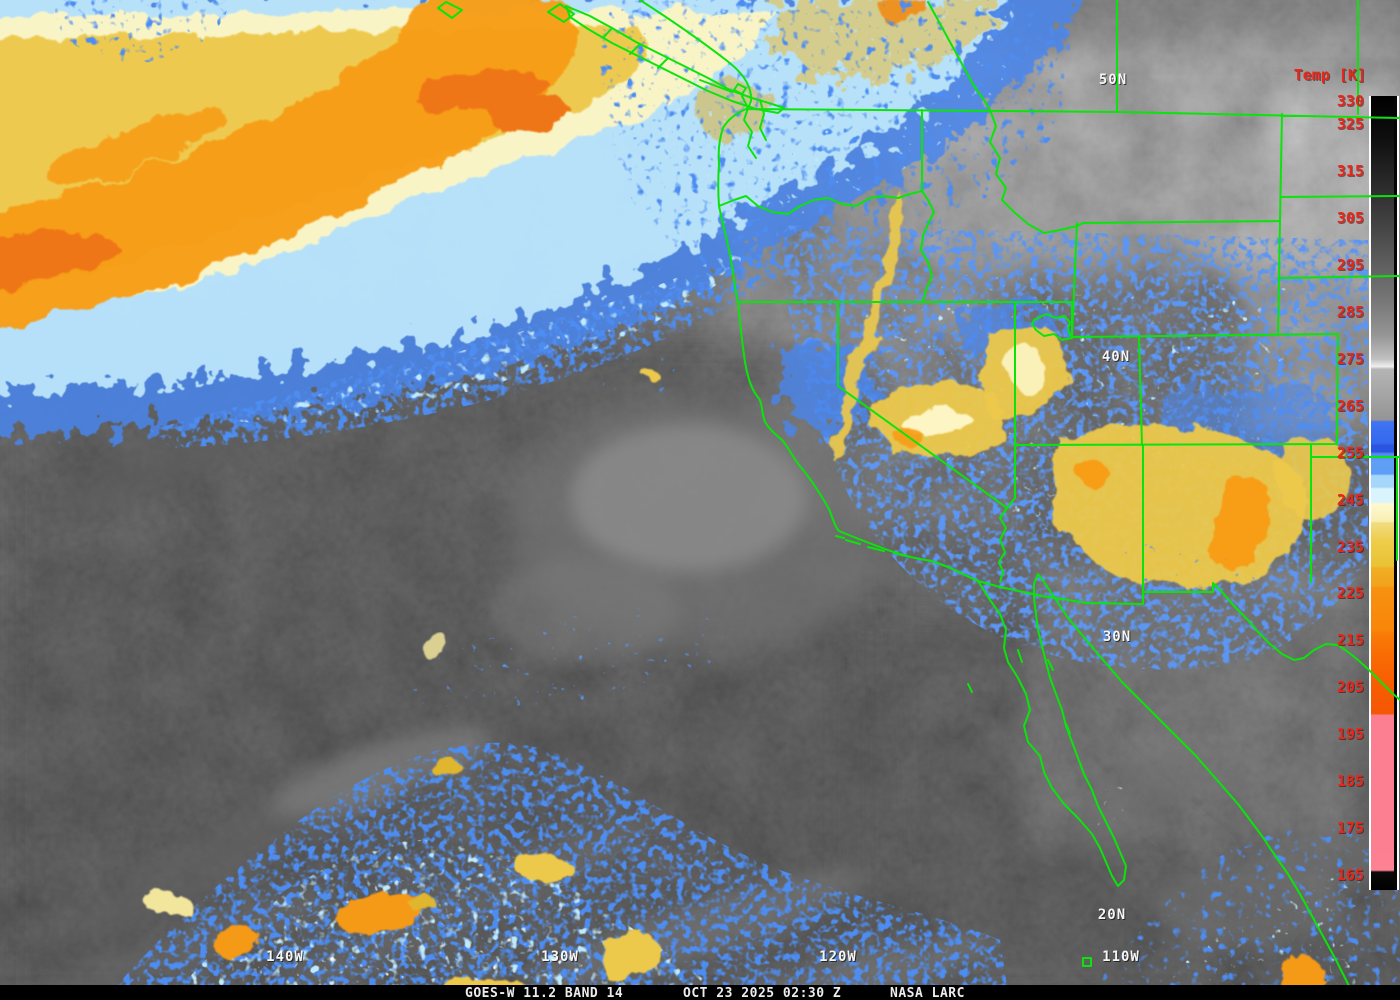 The image size is (1400, 1000). Describe the element at coordinates (1350, 734) in the screenshot. I see `colorbar-tick-label: 195` at that location.